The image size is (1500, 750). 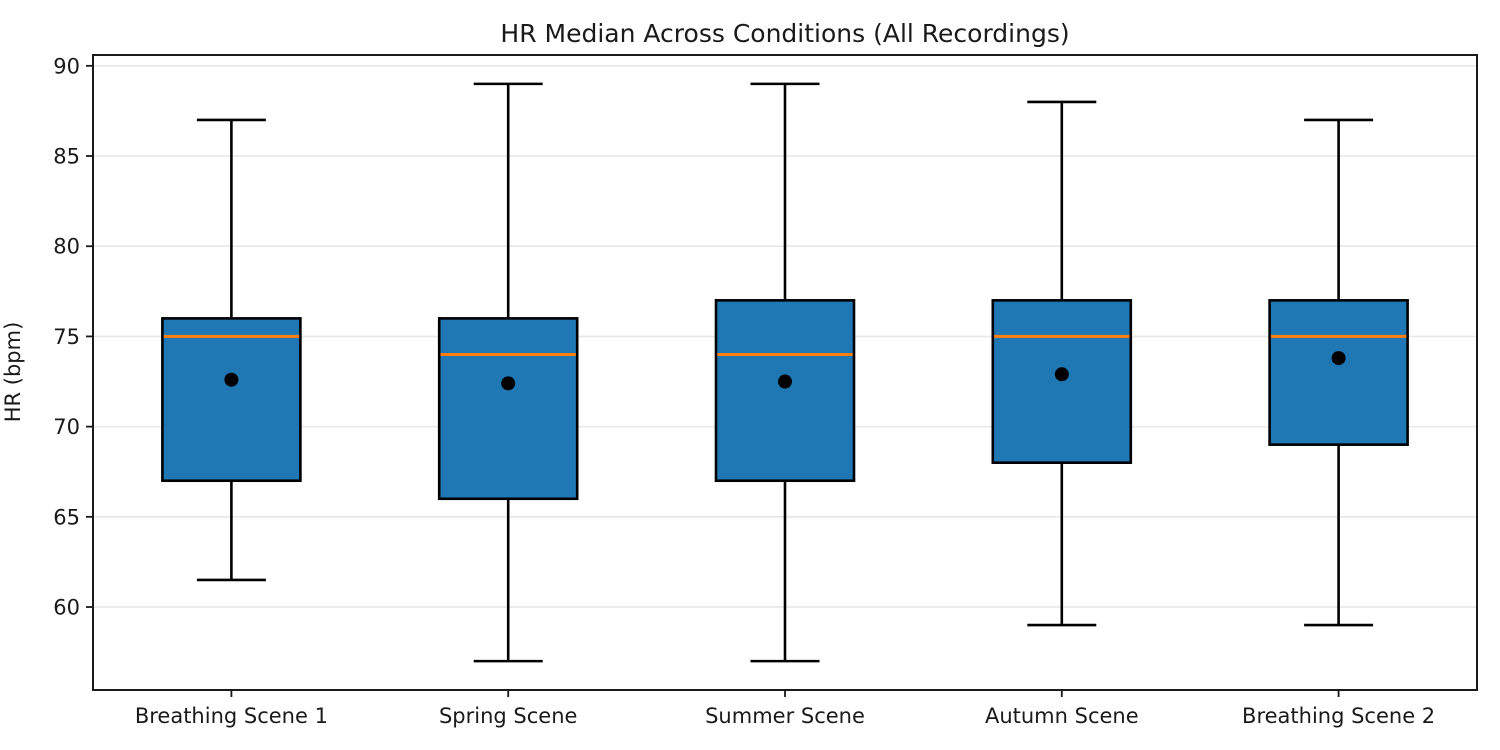 I want to click on y-tick-label: 65, so click(x=66, y=517).